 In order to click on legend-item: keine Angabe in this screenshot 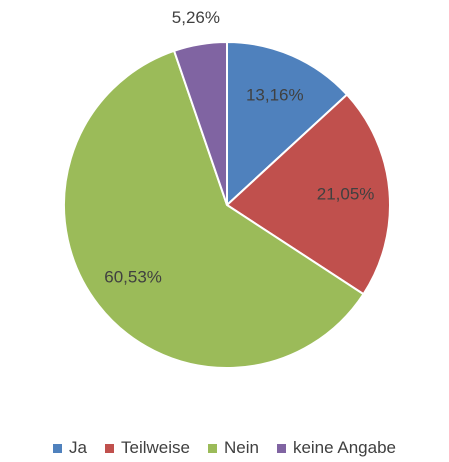, I will do `click(336, 448)`.